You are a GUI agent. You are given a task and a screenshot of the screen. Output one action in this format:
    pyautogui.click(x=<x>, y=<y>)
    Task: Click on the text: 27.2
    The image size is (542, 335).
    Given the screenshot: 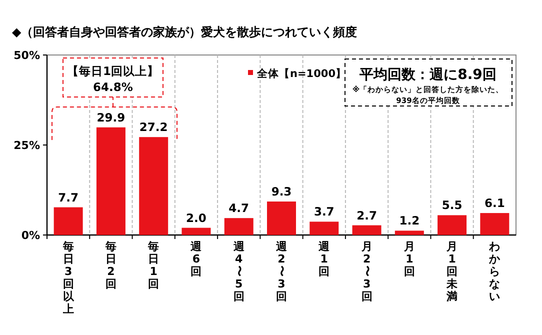 What is the action you would take?
    pyautogui.click(x=153, y=127)
    